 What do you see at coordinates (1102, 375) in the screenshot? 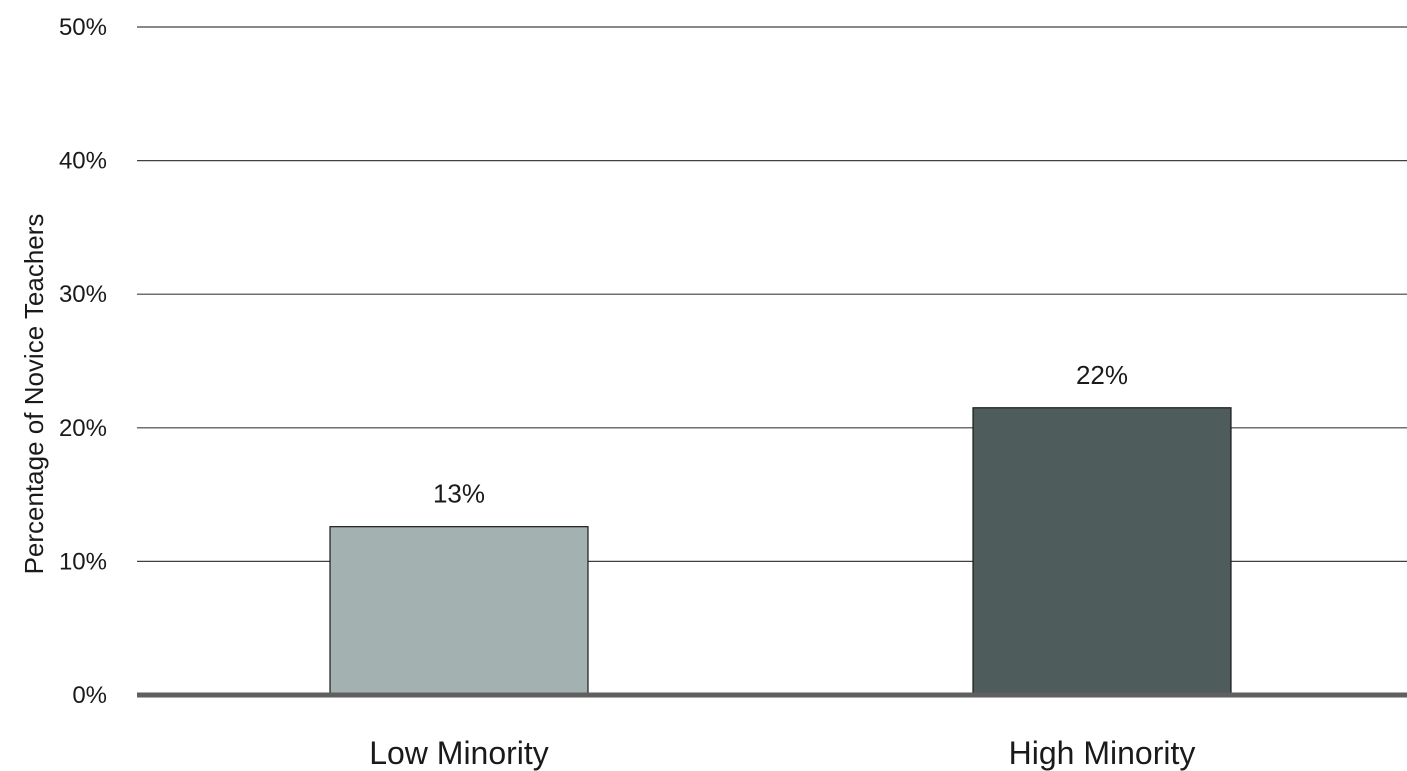
I see `data-label: 22%` at bounding box center [1102, 375].